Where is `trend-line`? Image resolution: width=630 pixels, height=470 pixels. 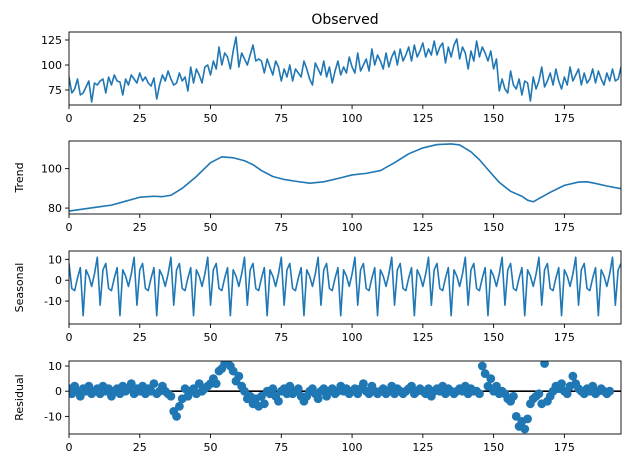
trend-line is located at coordinates (345, 177).